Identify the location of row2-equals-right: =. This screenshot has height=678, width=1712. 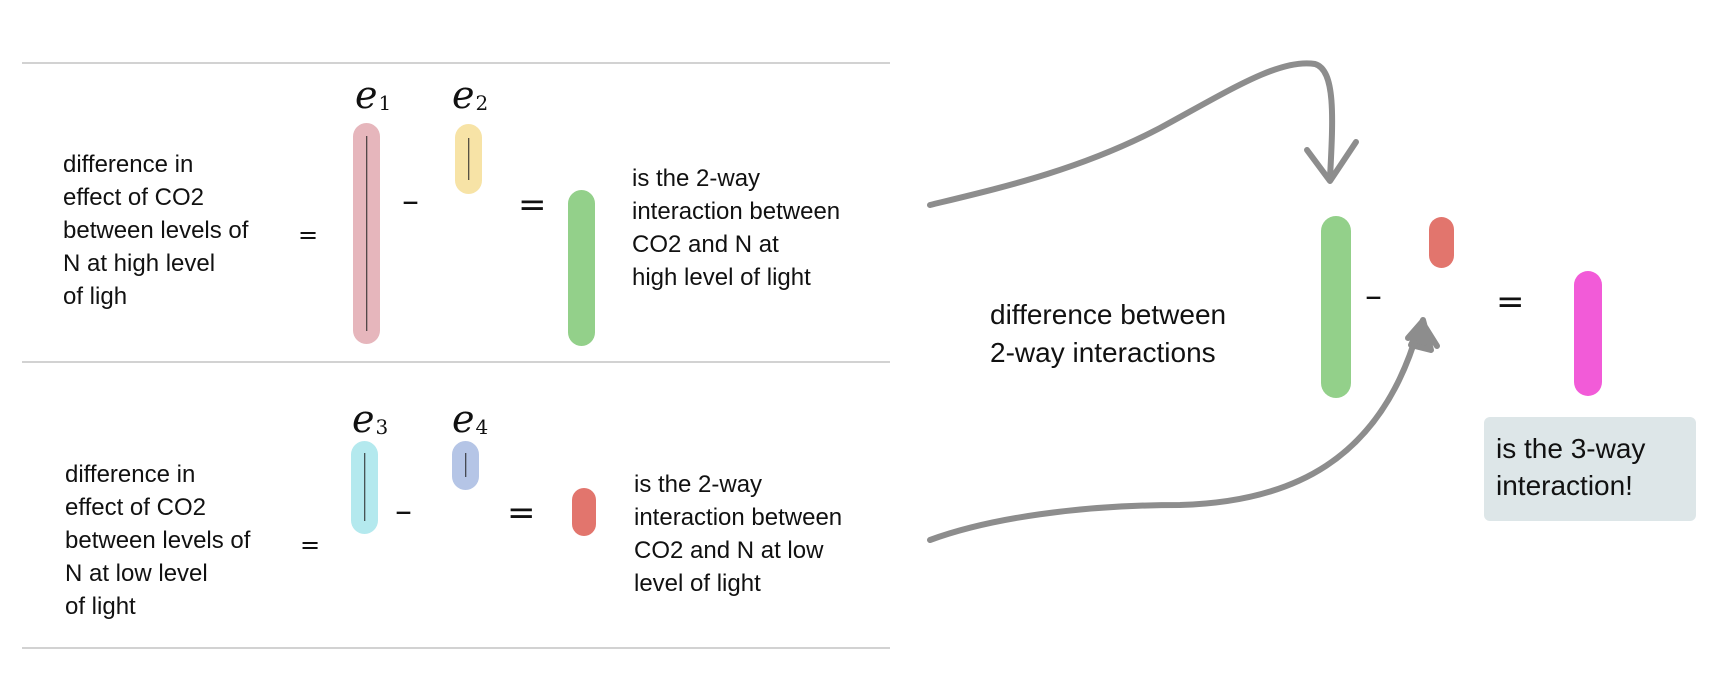
(521, 513).